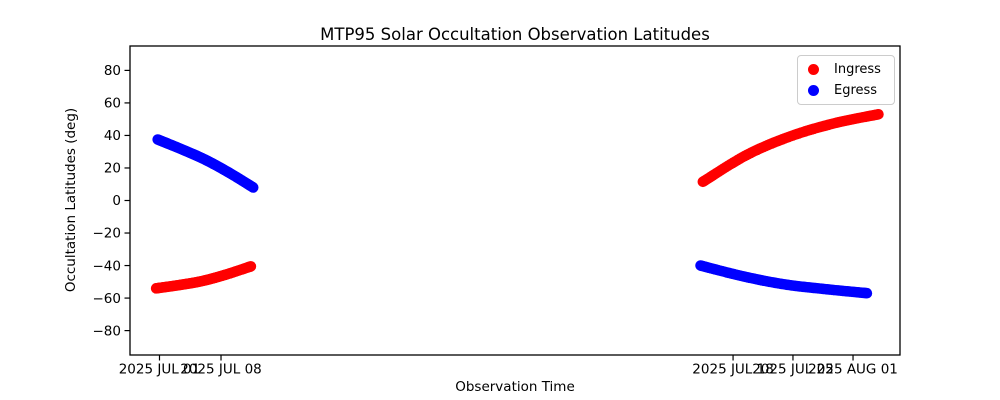 This screenshot has height=400, width=1000. What do you see at coordinates (813, 69) in the screenshot?
I see `ingress-marker-icon` at bounding box center [813, 69].